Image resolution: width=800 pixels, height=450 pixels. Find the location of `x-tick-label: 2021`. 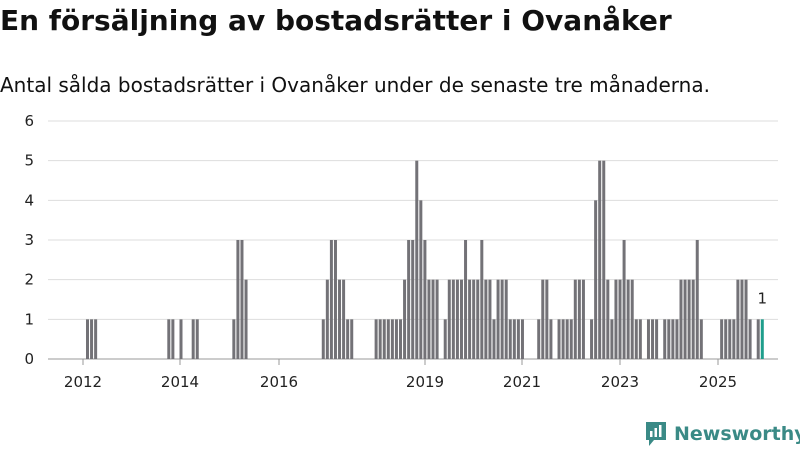

x-tick-label: 2021 is located at coordinates (522, 382).